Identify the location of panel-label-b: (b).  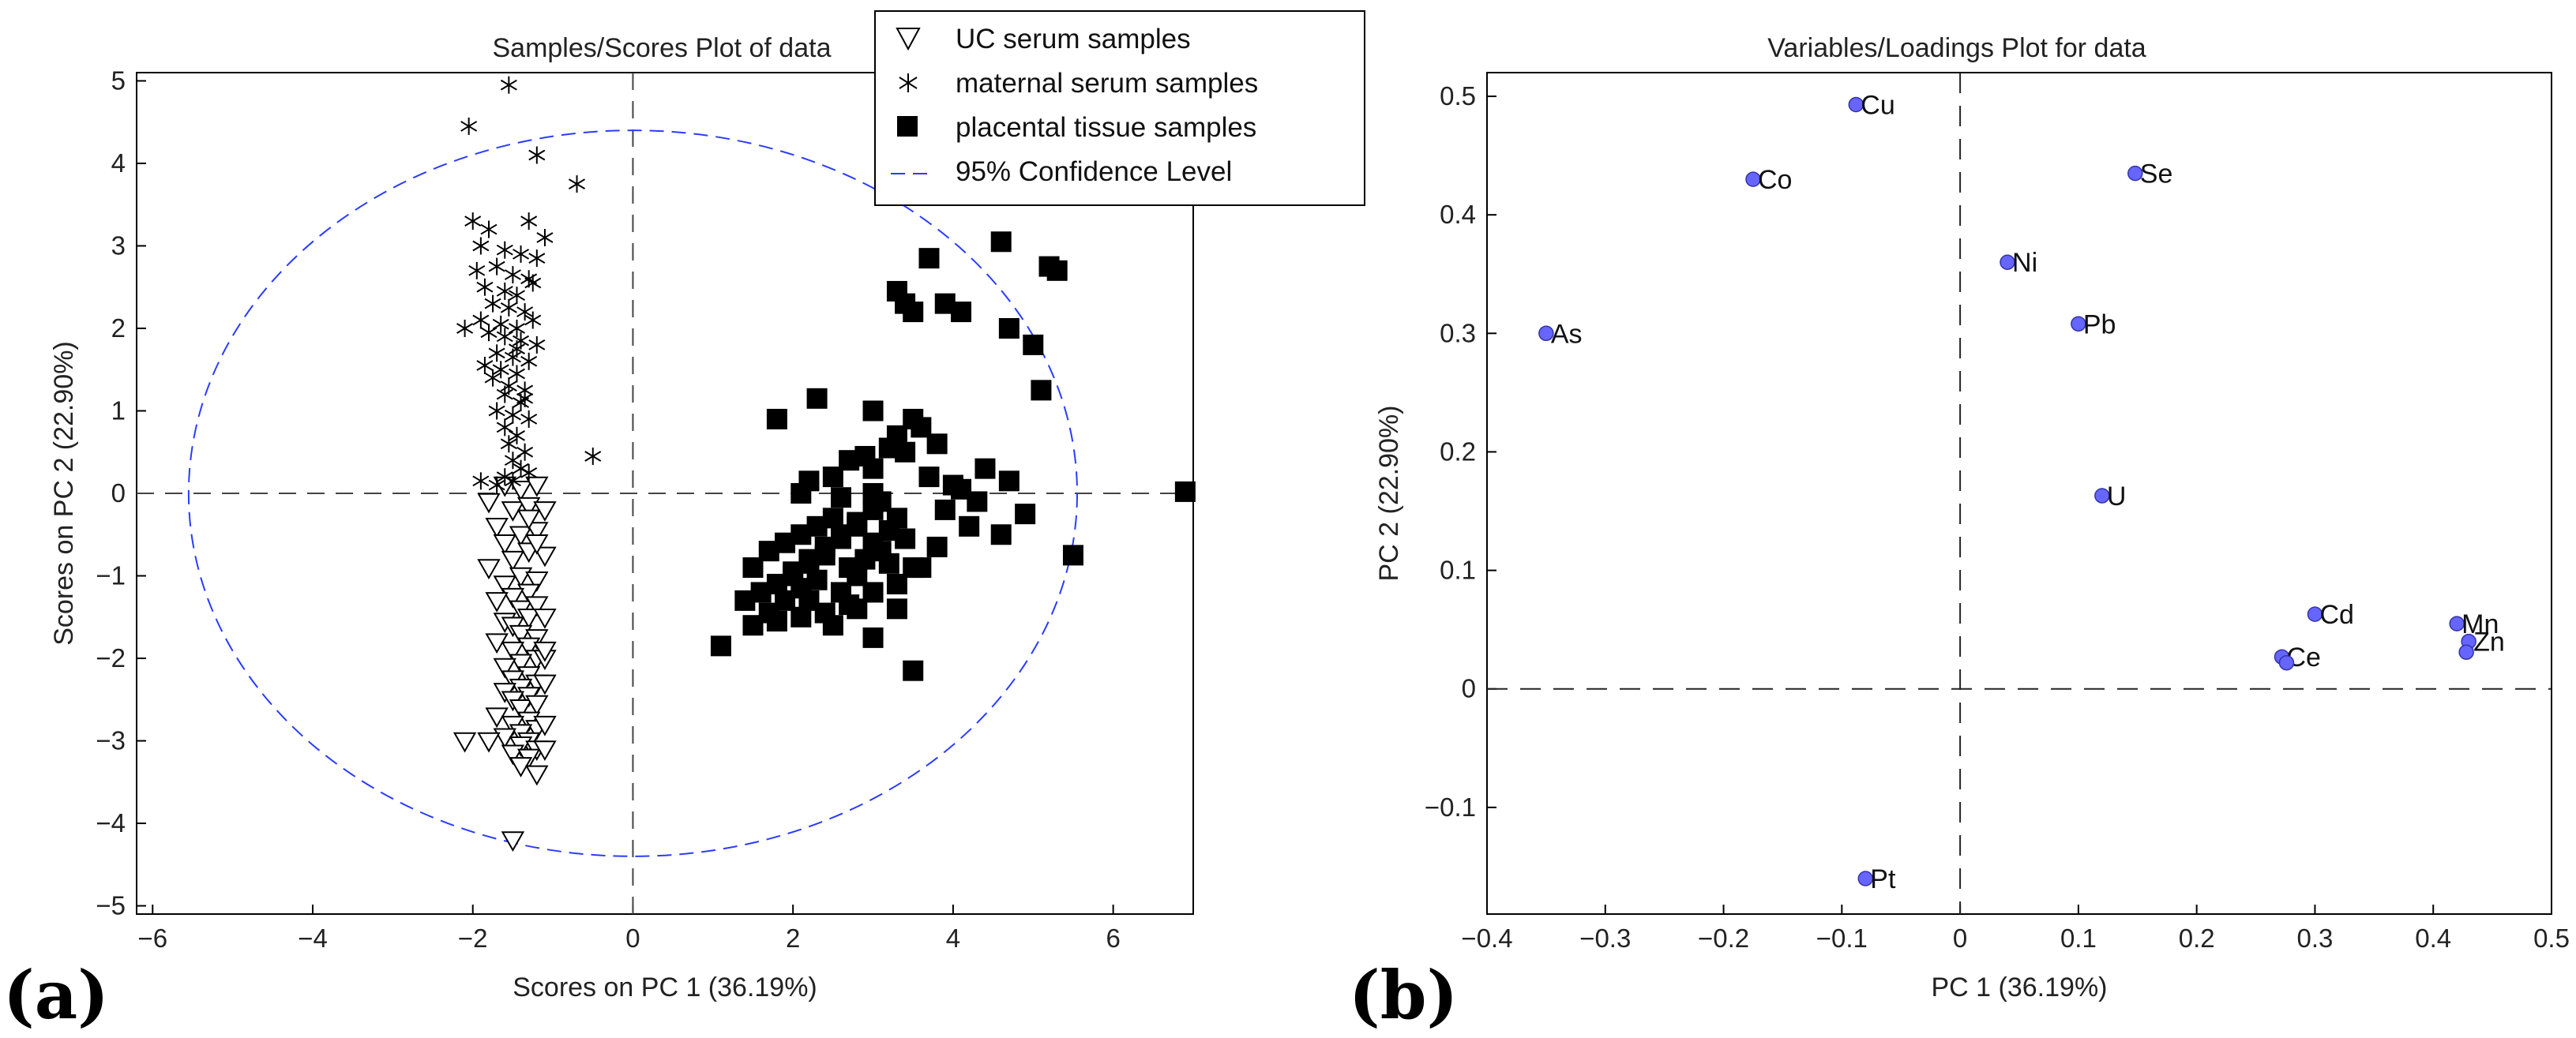
(1403, 995).